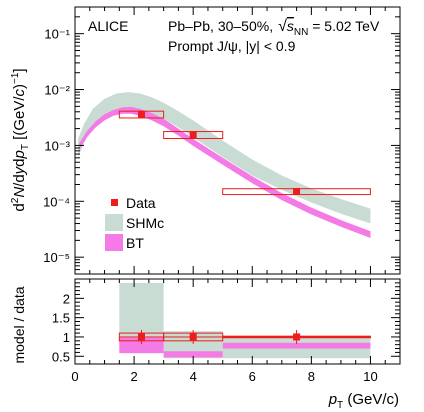  What do you see at coordinates (332, 399) in the screenshot?
I see `x-axis-symbol: p` at bounding box center [332, 399].